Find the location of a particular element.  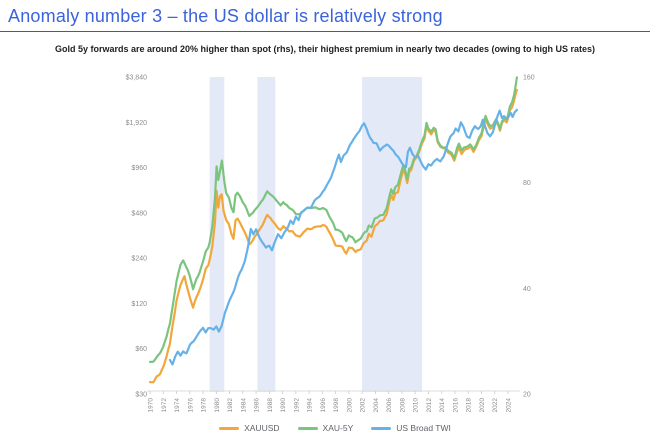

x-tick-label: 1976 is located at coordinates (190, 405).